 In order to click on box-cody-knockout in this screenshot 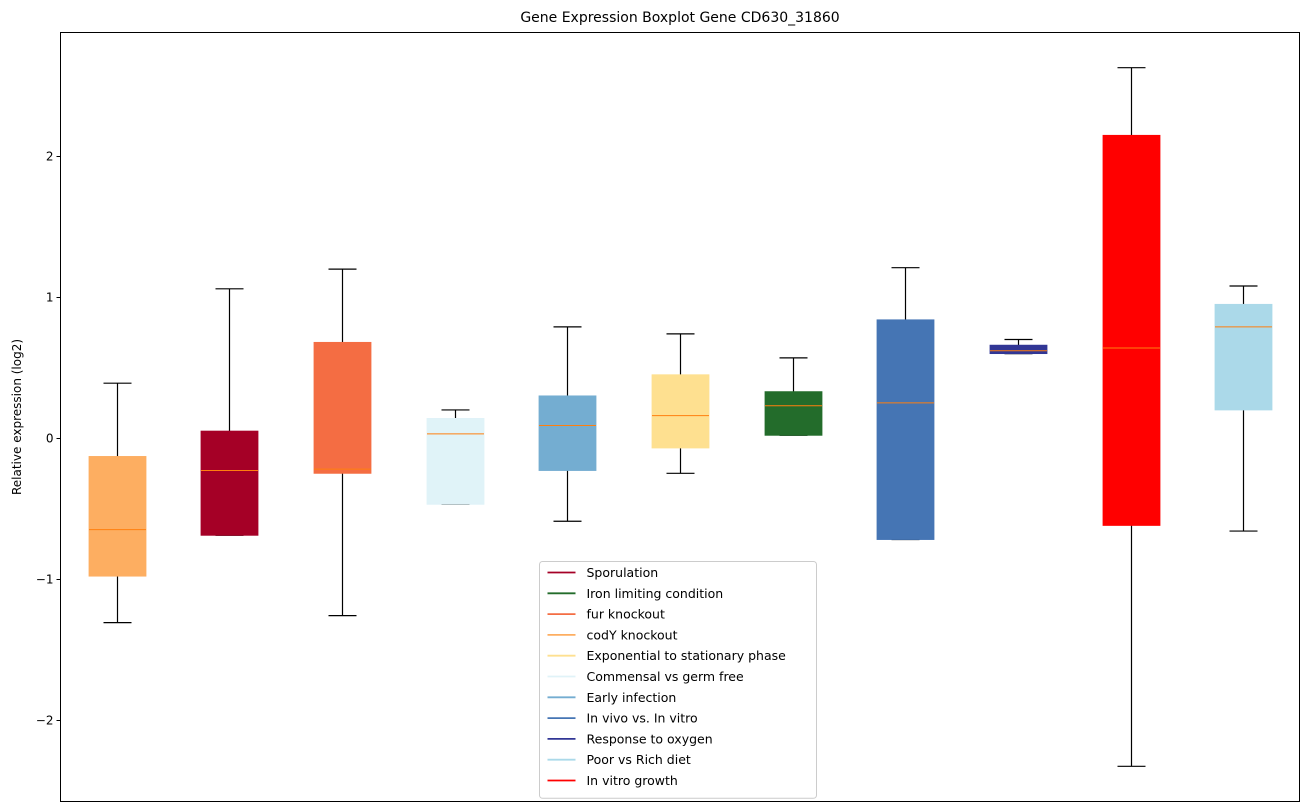, I will do `click(117, 503)`.